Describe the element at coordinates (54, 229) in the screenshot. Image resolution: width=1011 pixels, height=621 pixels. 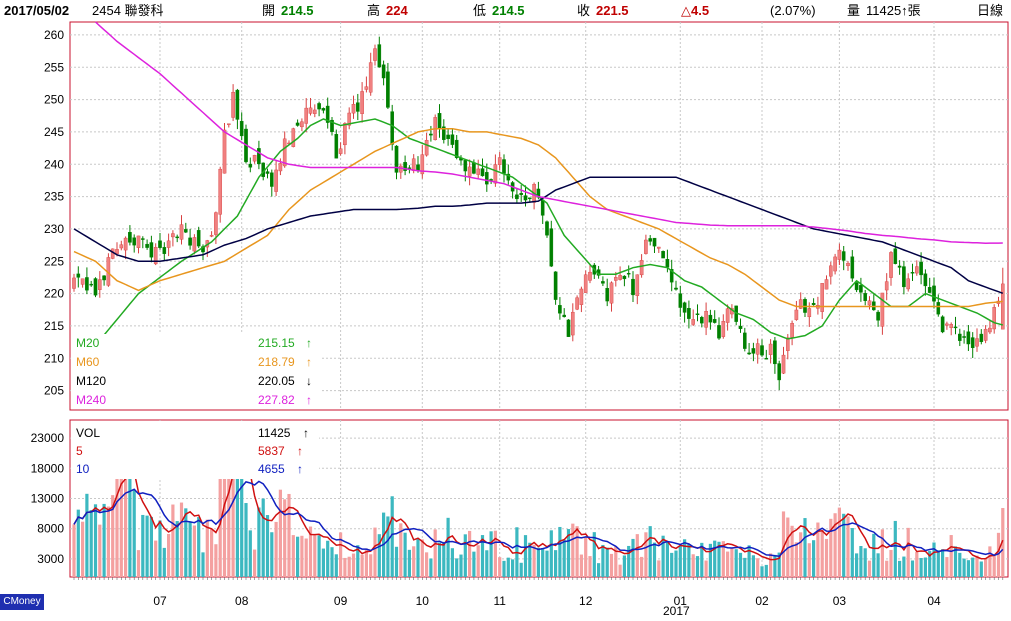
I see `price-y-tick-label: 230` at that location.